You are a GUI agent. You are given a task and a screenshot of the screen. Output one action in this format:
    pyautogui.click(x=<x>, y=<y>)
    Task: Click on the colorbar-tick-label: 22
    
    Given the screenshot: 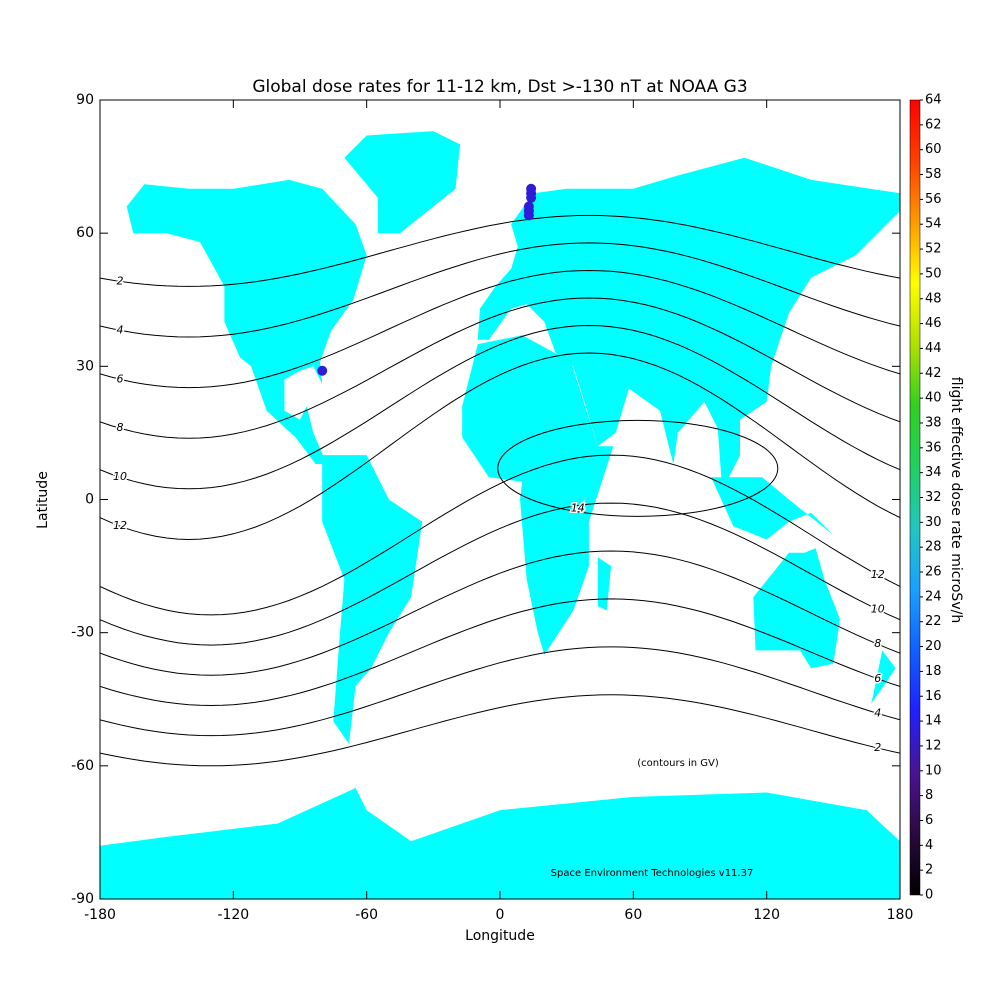 What is the action you would take?
    pyautogui.click(x=933, y=621)
    